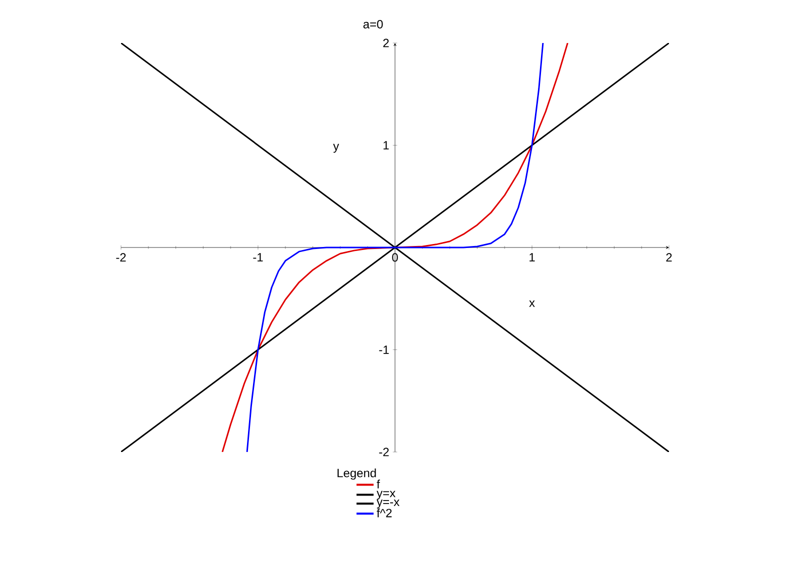  I want to click on y-tick-label: -2, so click(384, 452).